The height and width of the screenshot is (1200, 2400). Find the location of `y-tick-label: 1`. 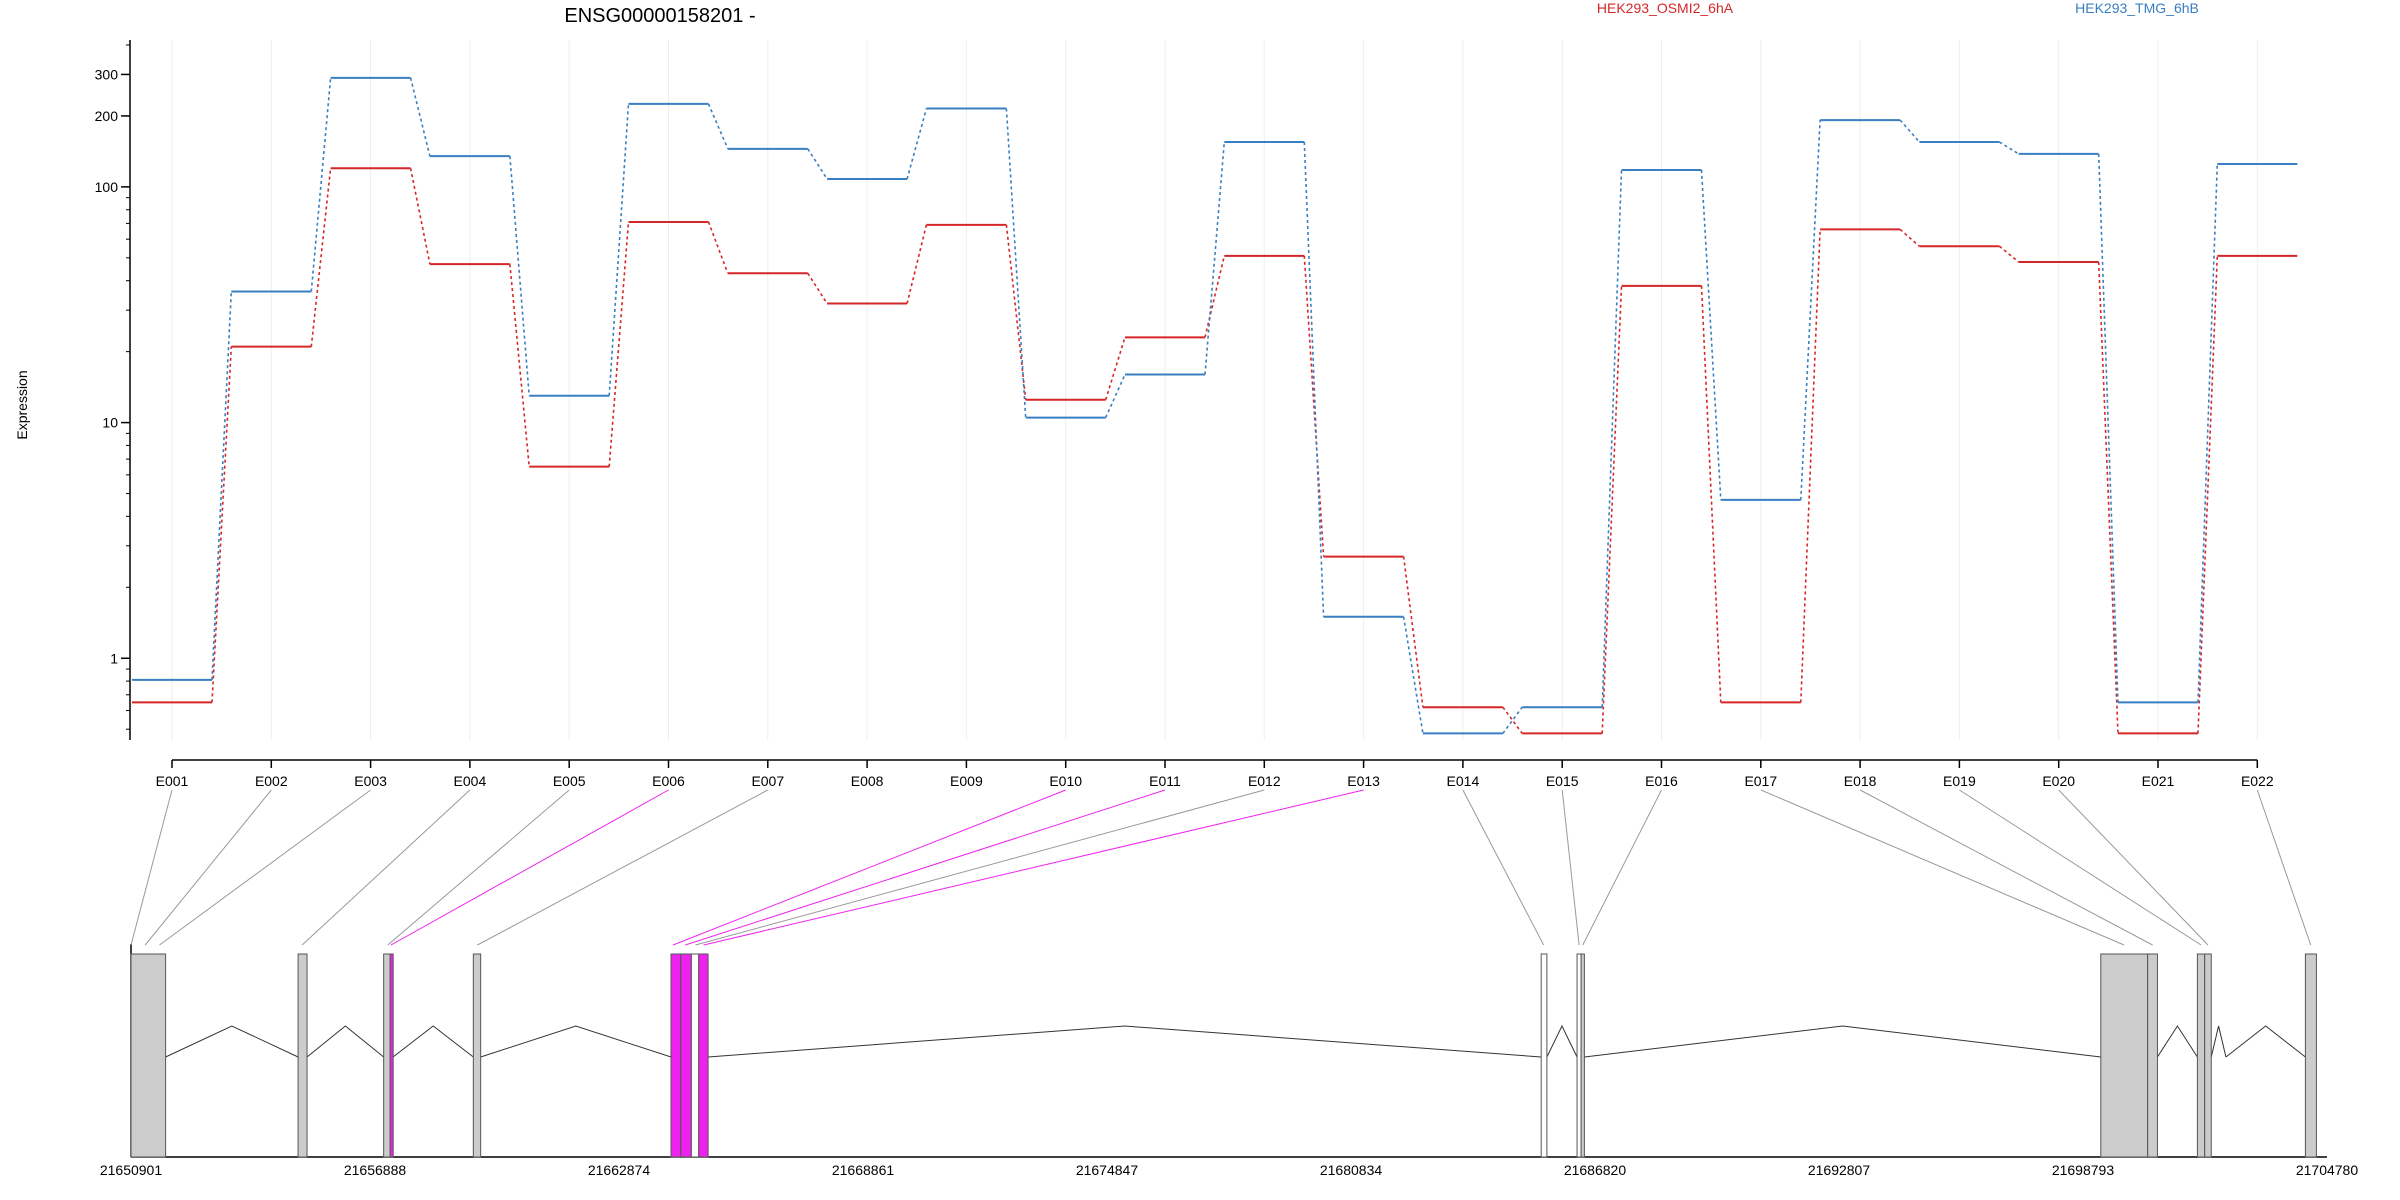

y-tick-label: 1 is located at coordinates (114, 658).